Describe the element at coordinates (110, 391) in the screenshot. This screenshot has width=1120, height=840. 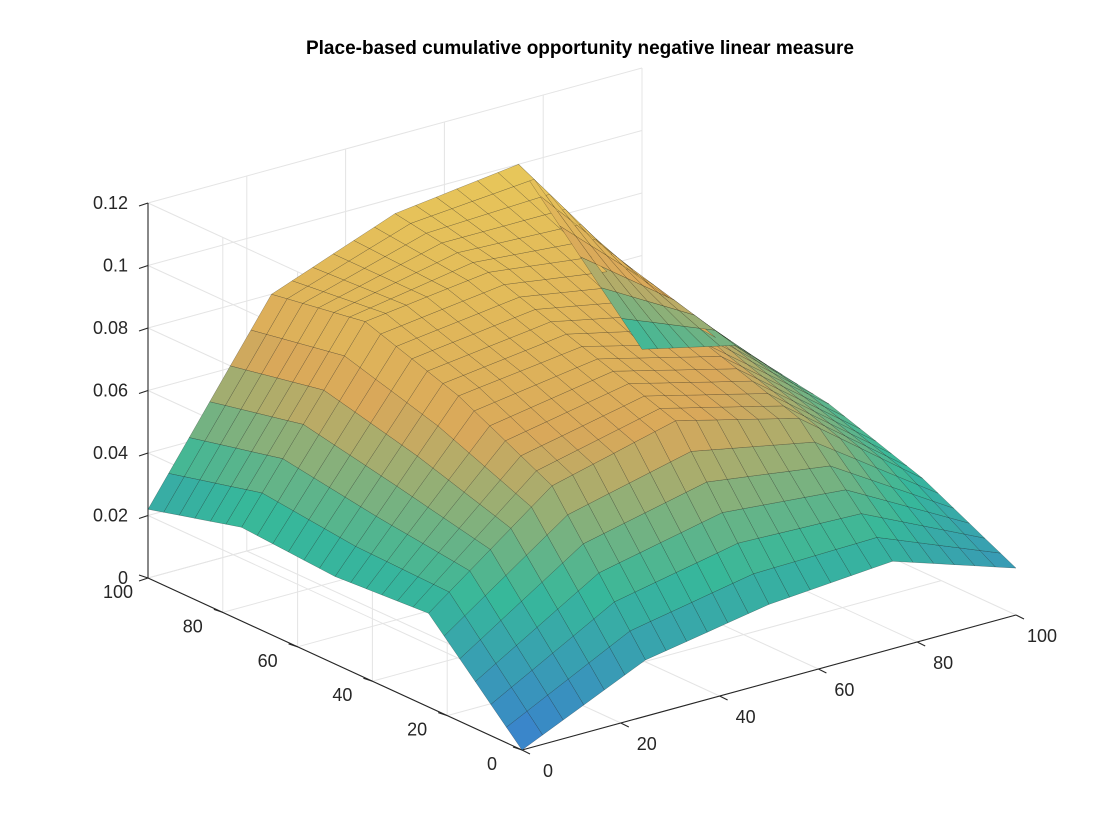
I see `z-tick-label: 0.06` at that location.